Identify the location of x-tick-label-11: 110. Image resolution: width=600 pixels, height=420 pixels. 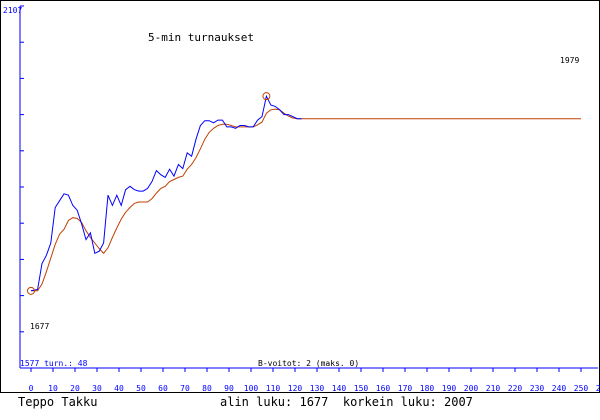
(273, 388).